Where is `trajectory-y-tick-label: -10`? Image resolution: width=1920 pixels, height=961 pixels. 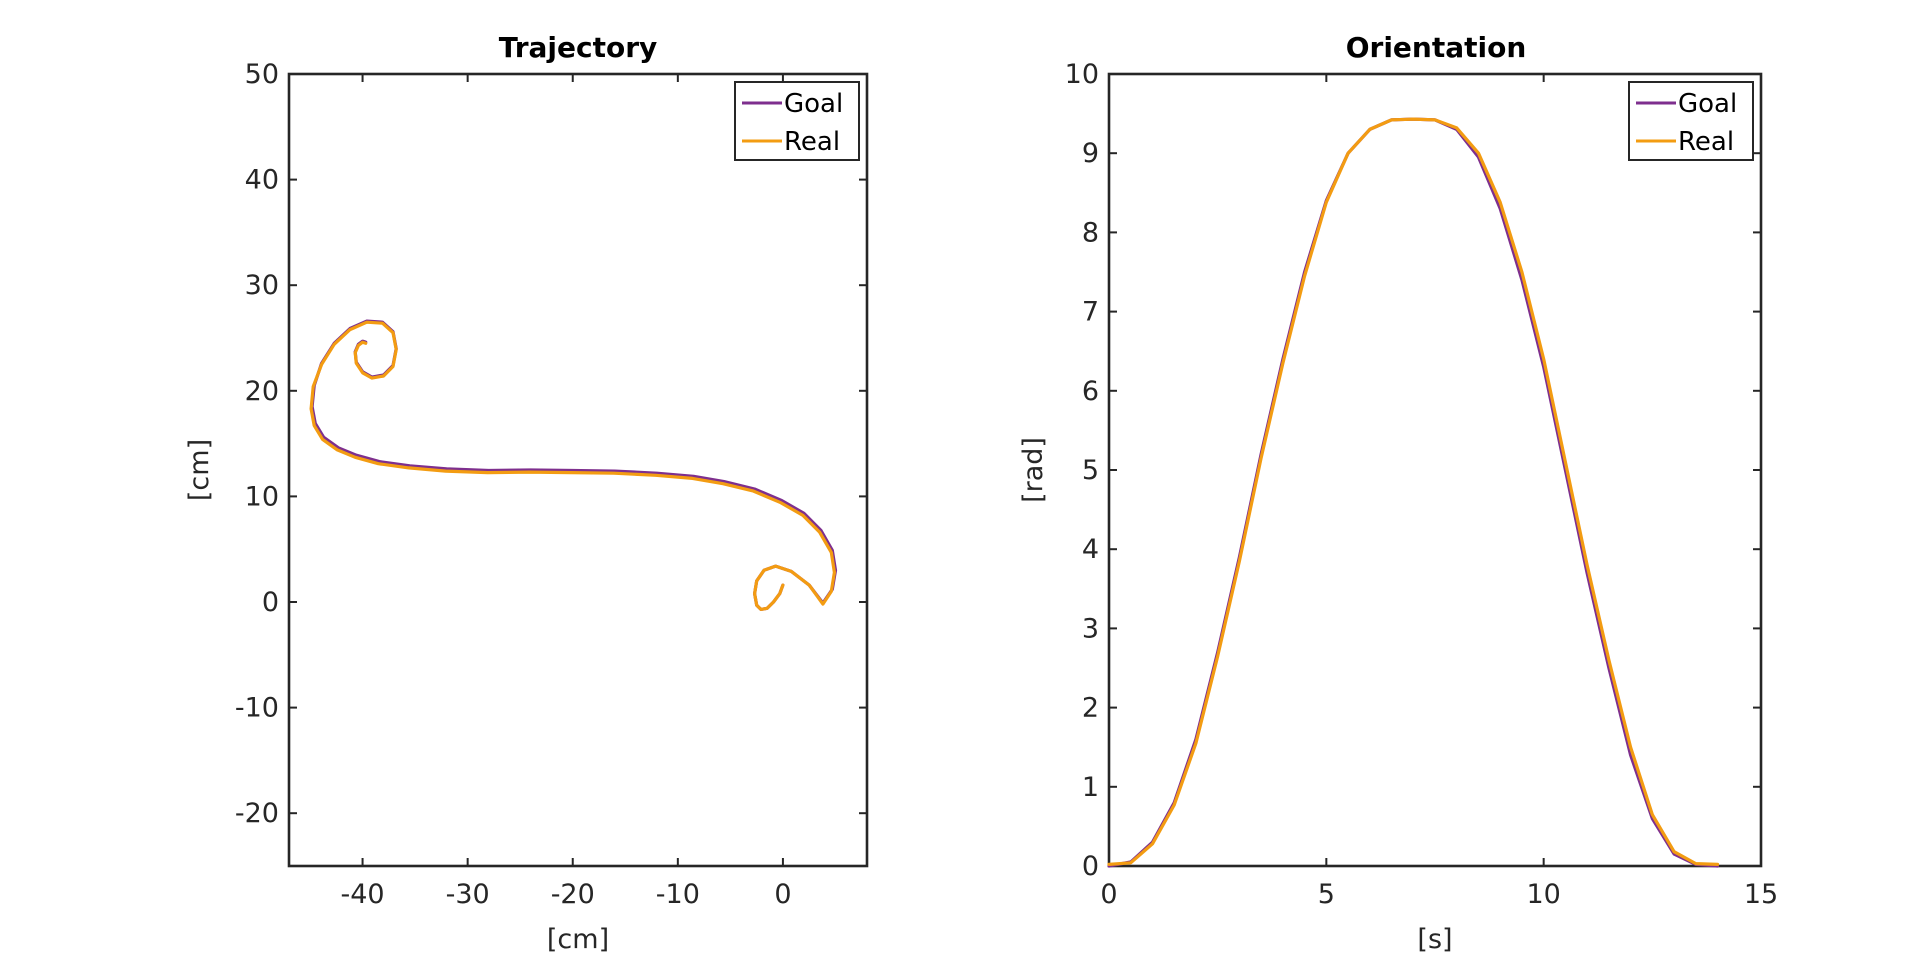
trajectory-y-tick-label: -10 is located at coordinates (257, 708).